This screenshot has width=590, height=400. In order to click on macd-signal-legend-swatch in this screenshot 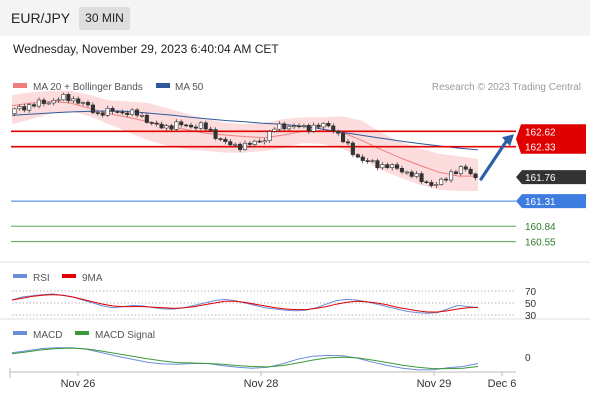, I will do `click(82, 333)`.